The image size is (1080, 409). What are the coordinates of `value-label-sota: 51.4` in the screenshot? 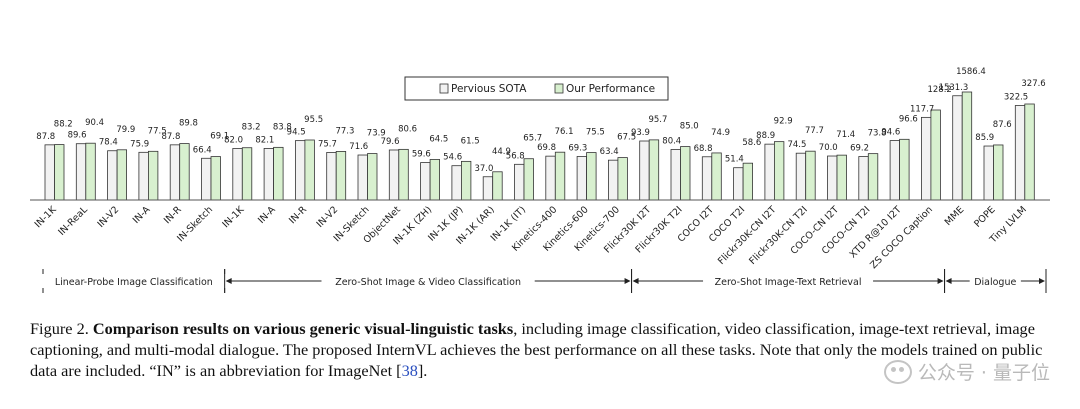 It's located at (734, 160).